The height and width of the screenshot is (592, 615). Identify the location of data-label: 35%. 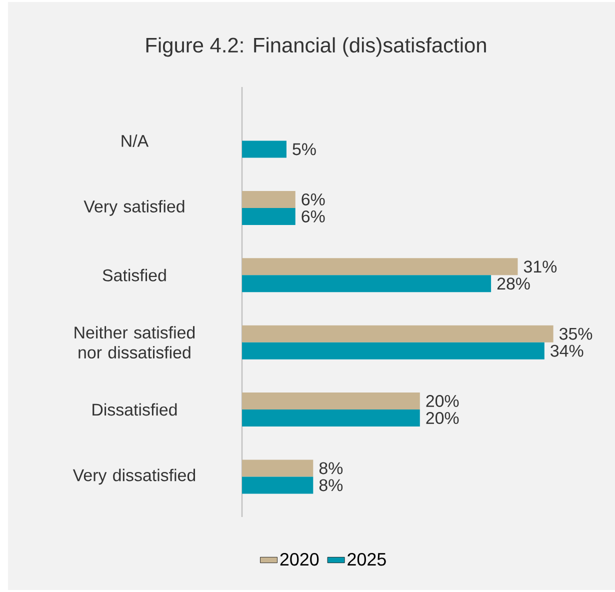
(575, 334).